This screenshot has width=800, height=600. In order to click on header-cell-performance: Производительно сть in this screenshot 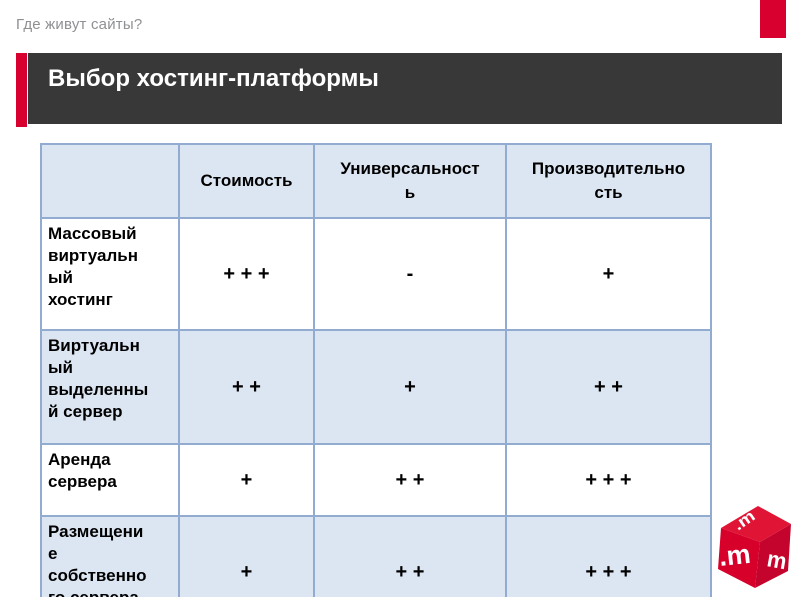, I will do `click(608, 181)`.